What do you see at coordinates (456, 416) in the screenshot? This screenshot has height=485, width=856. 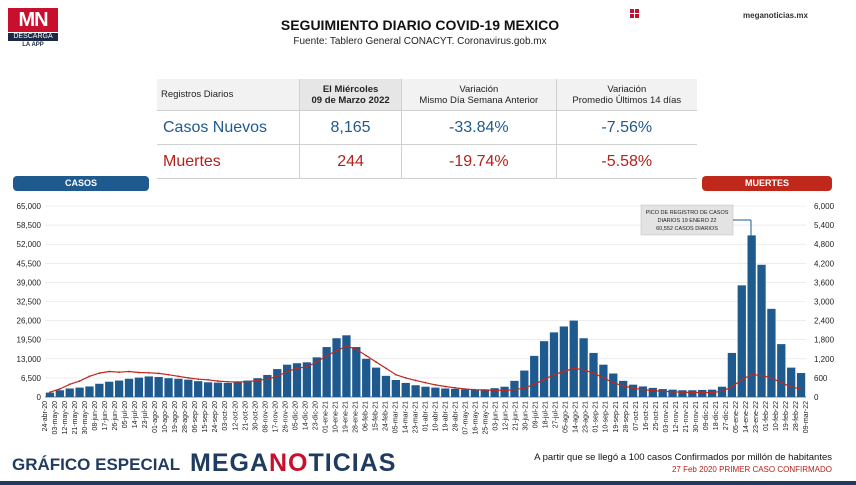 I see `x-tick-label: 28-abr-21` at bounding box center [456, 416].